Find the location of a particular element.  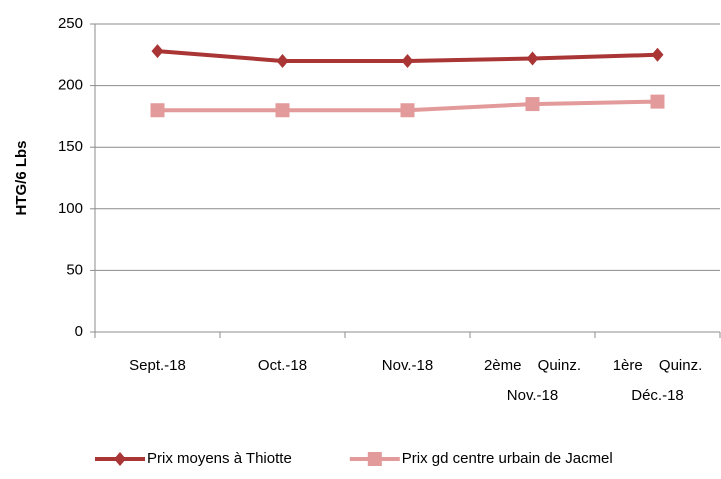

x-tick-label: Oct.-18 is located at coordinates (282, 365).